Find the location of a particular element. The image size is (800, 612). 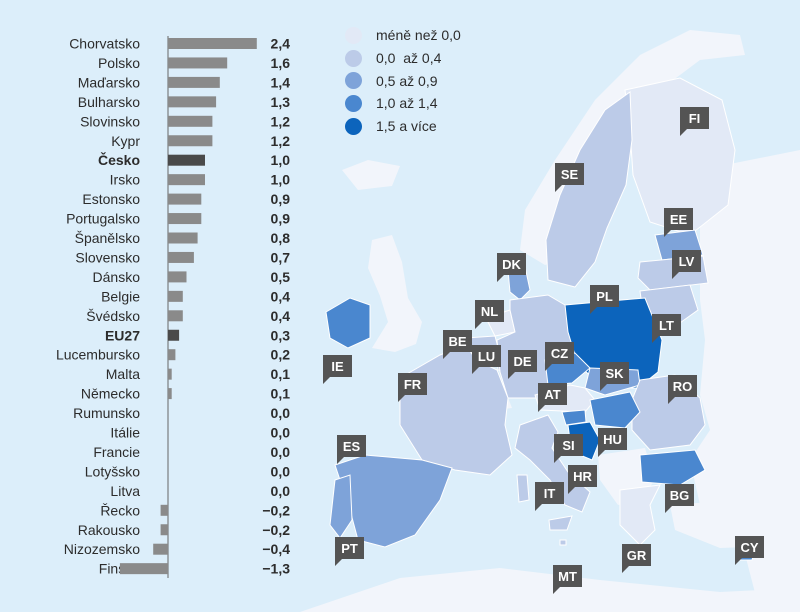

region-se is located at coordinates (589, 189).